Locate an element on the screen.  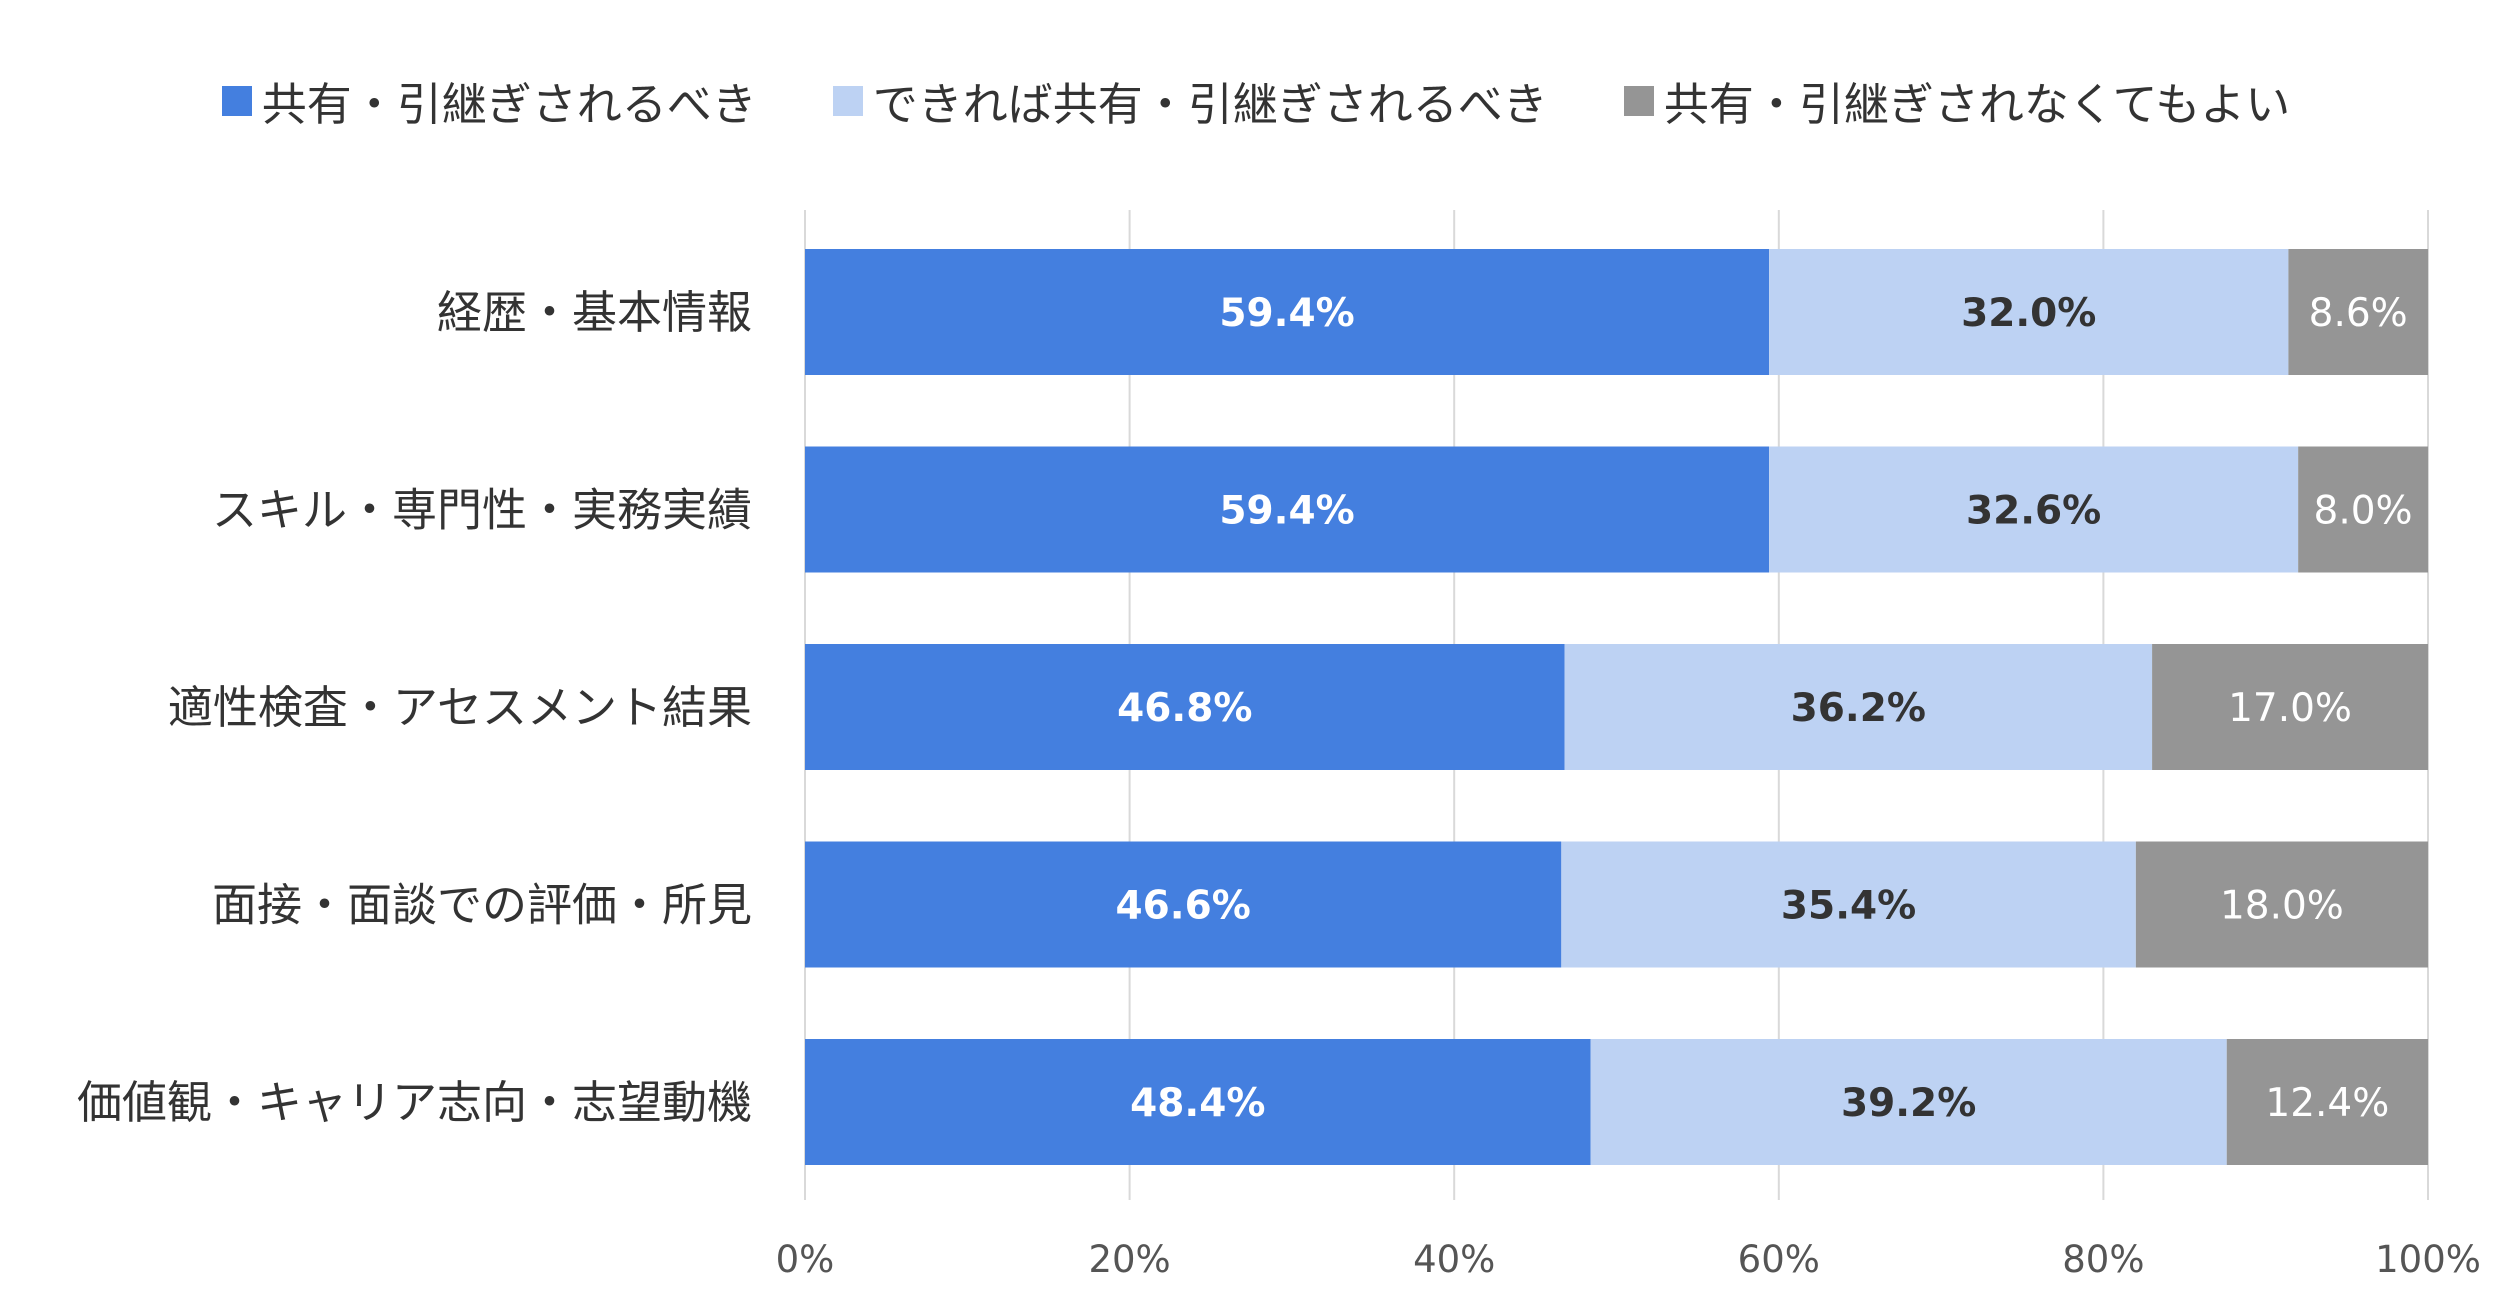
legend-item: 共有・引継ぎされなくてもよい is located at coordinates (1957, 100).